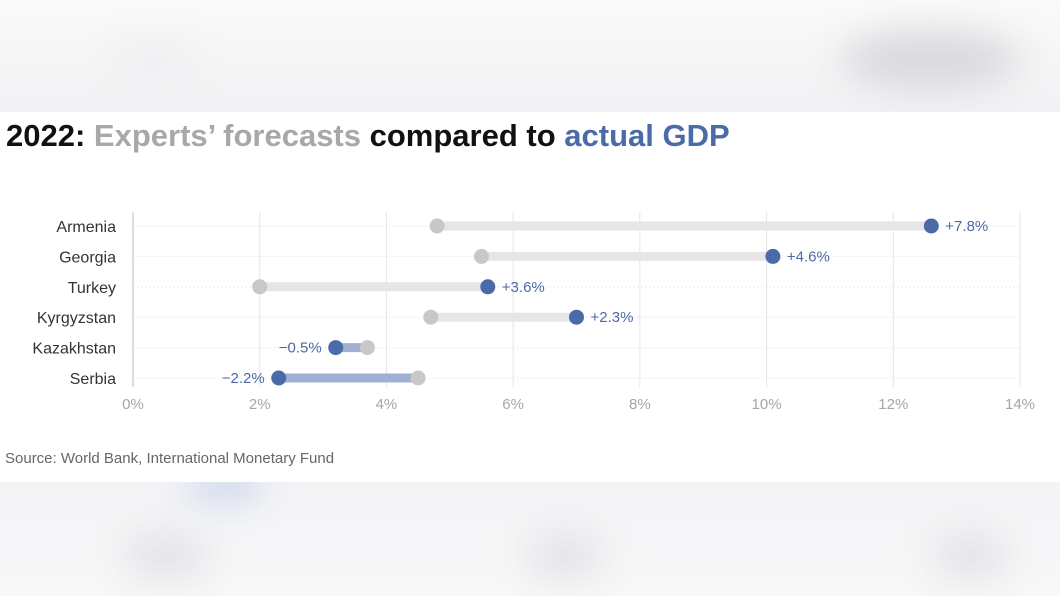 Image resolution: width=1060 pixels, height=596 pixels. What do you see at coordinates (463, 135) in the screenshot?
I see `title-middle: compared to` at bounding box center [463, 135].